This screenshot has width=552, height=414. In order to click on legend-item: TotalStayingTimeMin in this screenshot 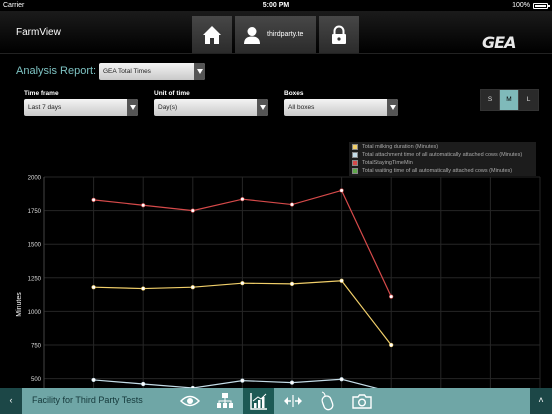, I will do `click(442, 163)`.